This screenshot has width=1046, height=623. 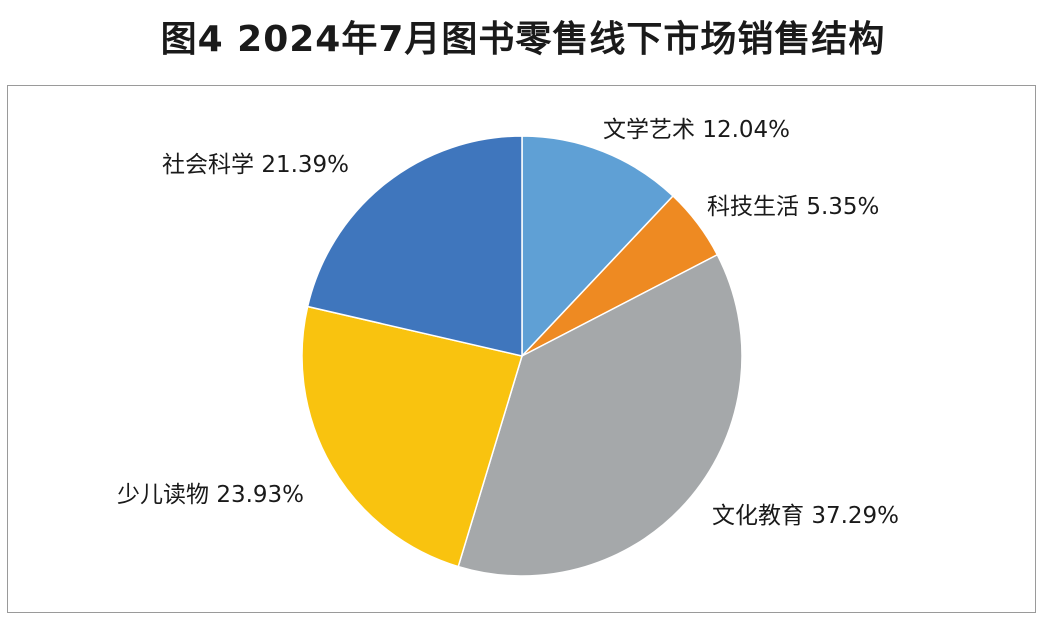 I want to click on slice-percent: 12.04%, so click(x=746, y=130).